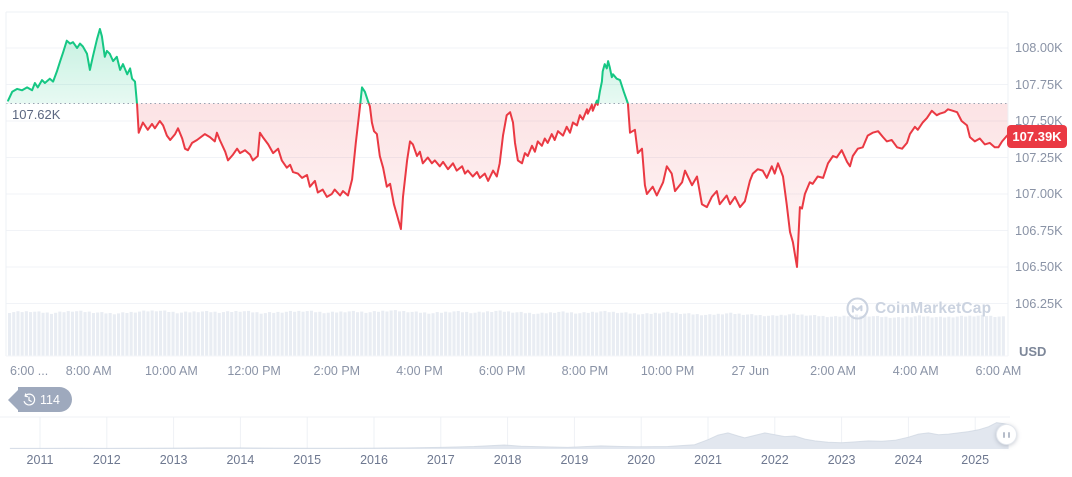  What do you see at coordinates (1039, 230) in the screenshot?
I see `y-axis-tick-label: 106.75K` at bounding box center [1039, 230].